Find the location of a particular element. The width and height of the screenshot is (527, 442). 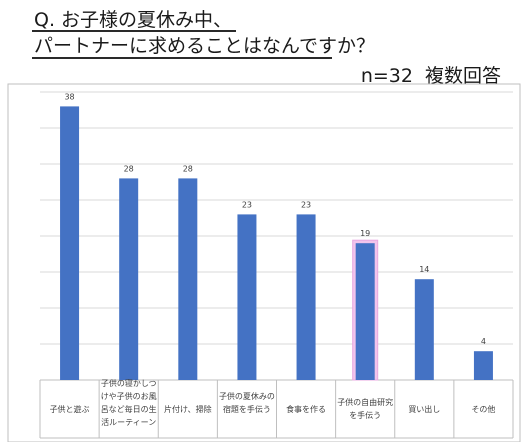

category-label: 子供の夏休みの宿題を手伝う is located at coordinates (246, 402).